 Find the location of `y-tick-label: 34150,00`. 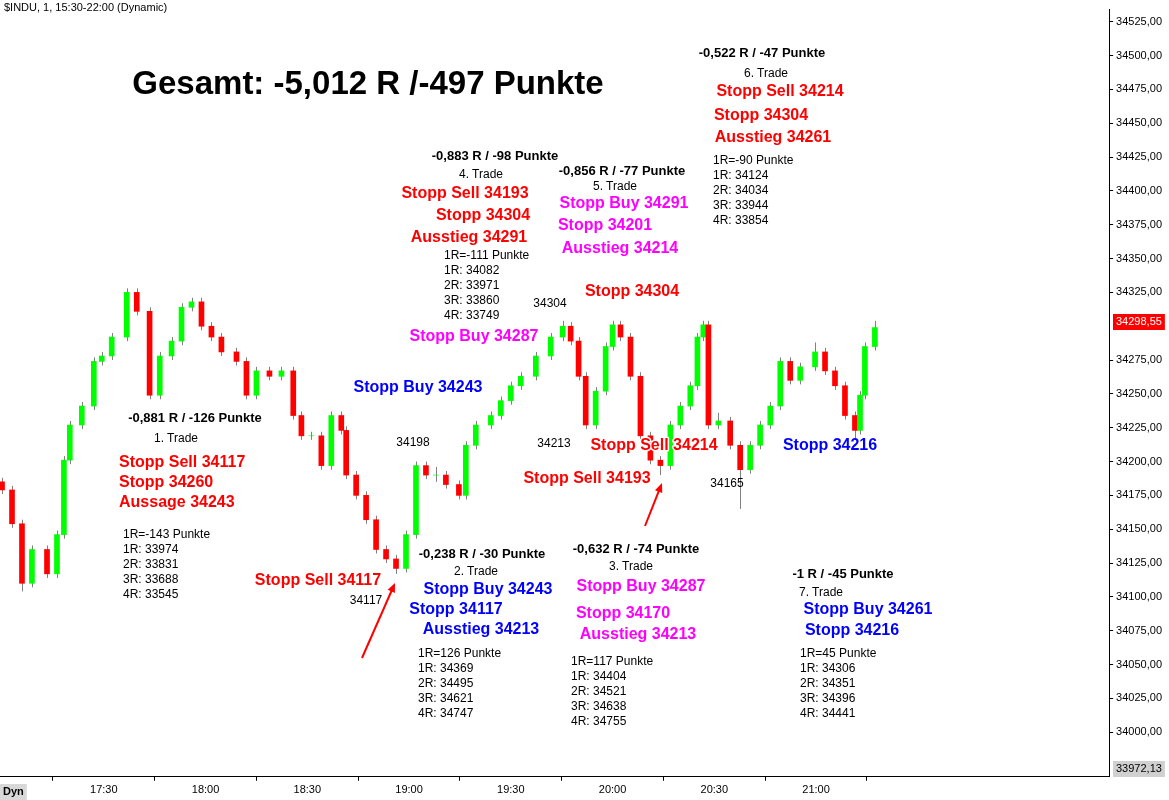

y-tick-label: 34150,00 is located at coordinates (1139, 528).